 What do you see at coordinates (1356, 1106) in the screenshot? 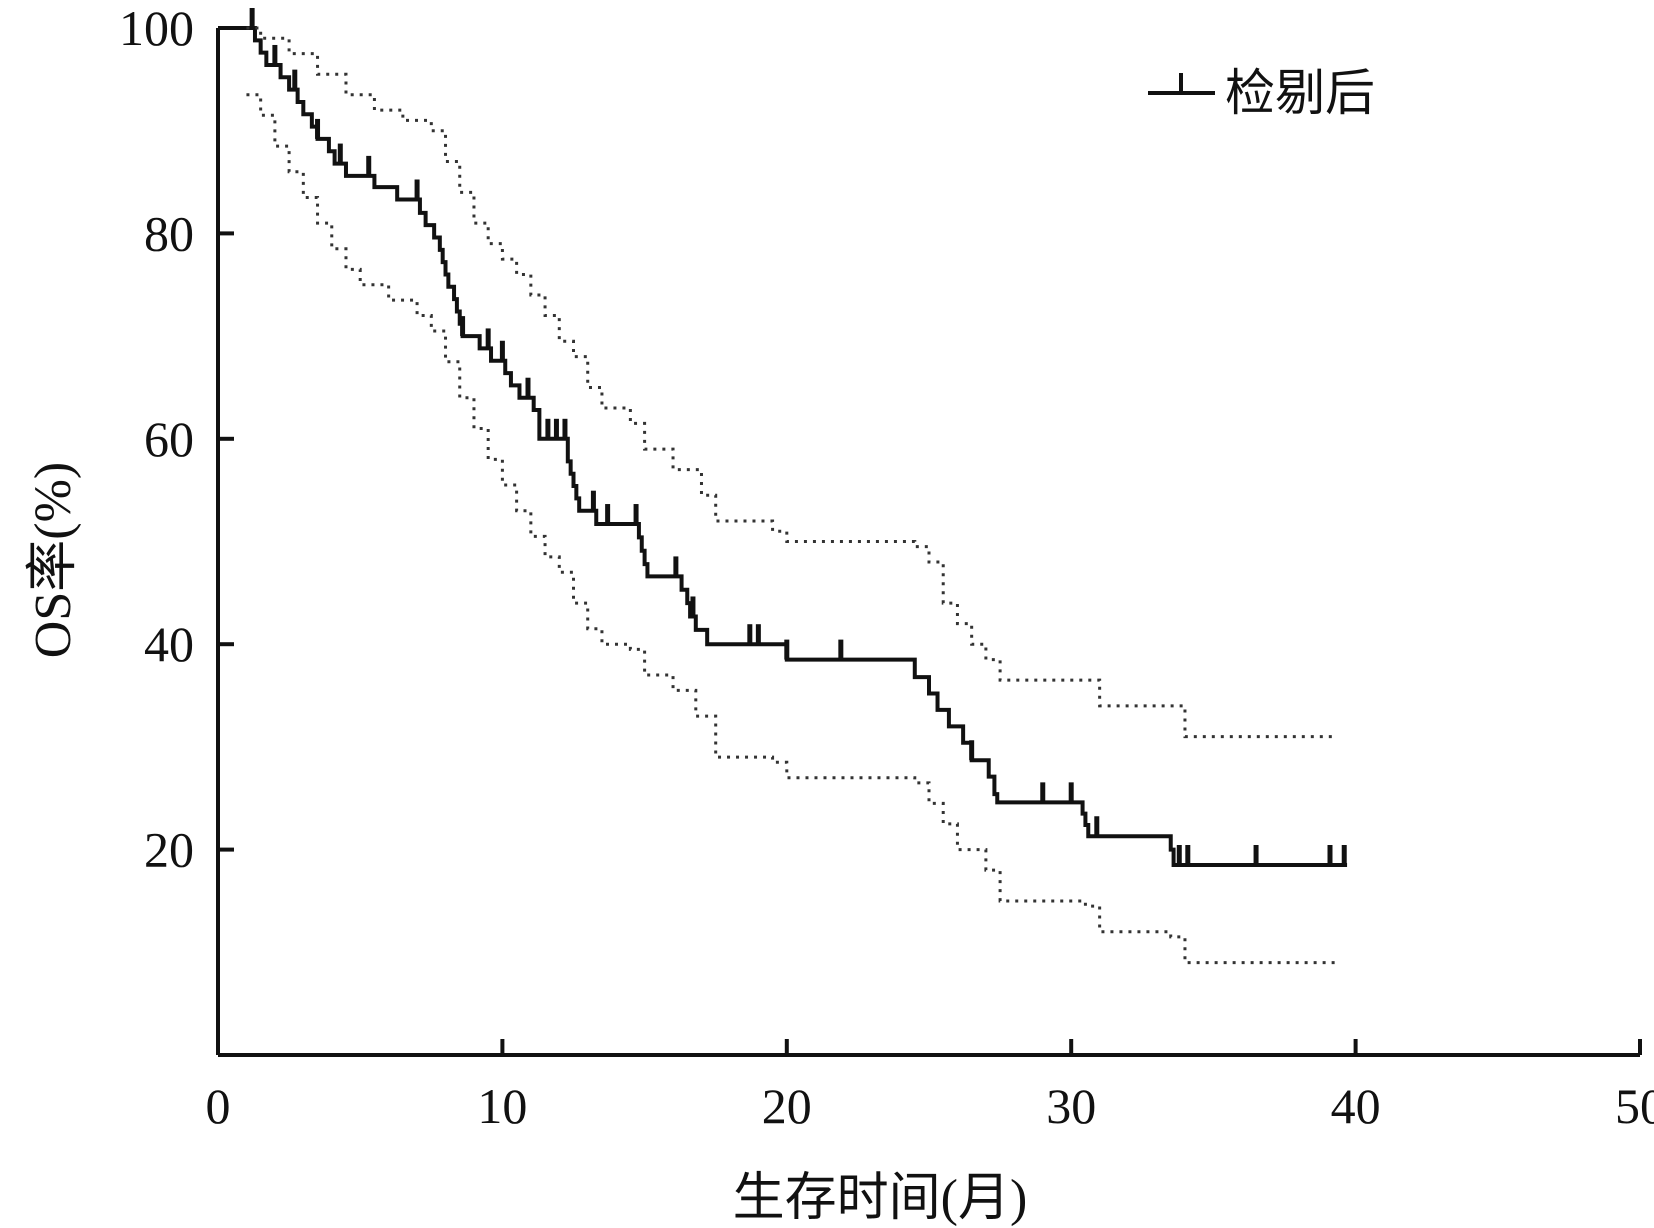
I see `x-tick-label: 40` at bounding box center [1356, 1106].